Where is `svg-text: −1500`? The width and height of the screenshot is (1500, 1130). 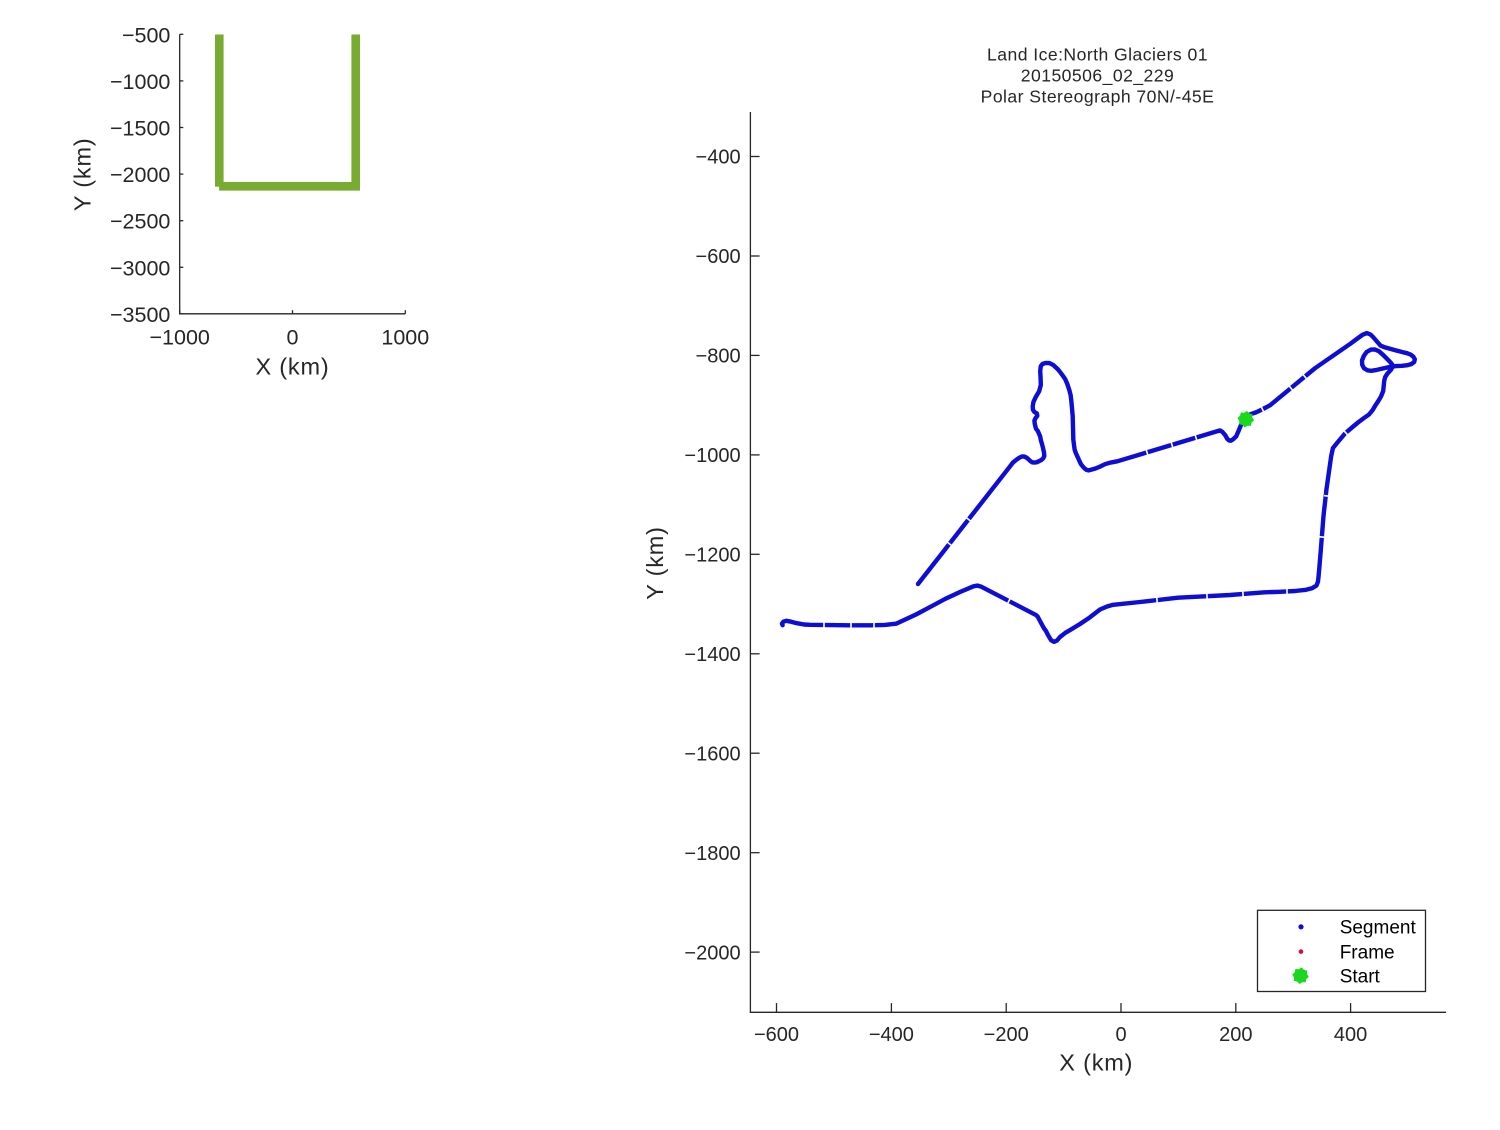 svg-text: −1500 is located at coordinates (140, 129).